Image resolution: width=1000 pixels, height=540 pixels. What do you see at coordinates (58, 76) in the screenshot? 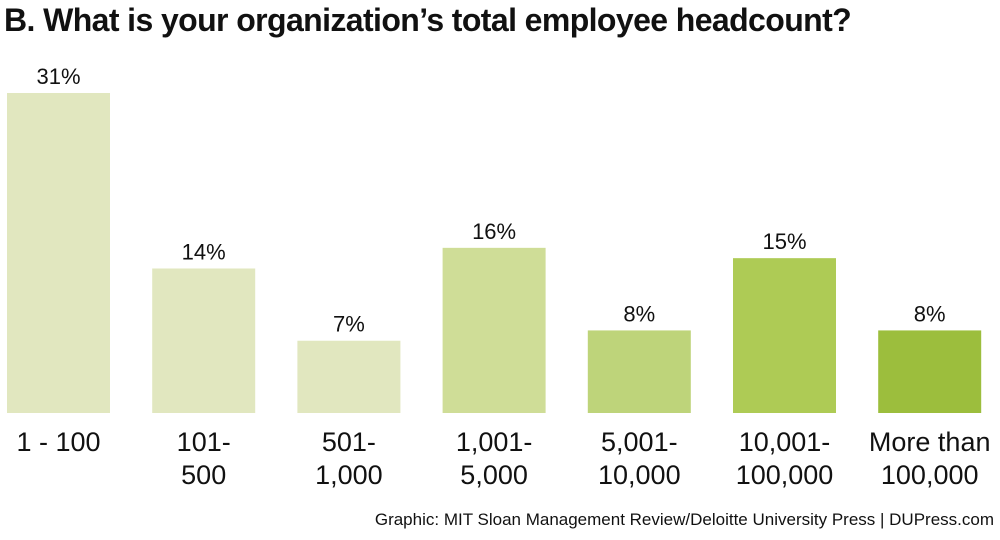
I see `value-label-0: 31%` at bounding box center [58, 76].